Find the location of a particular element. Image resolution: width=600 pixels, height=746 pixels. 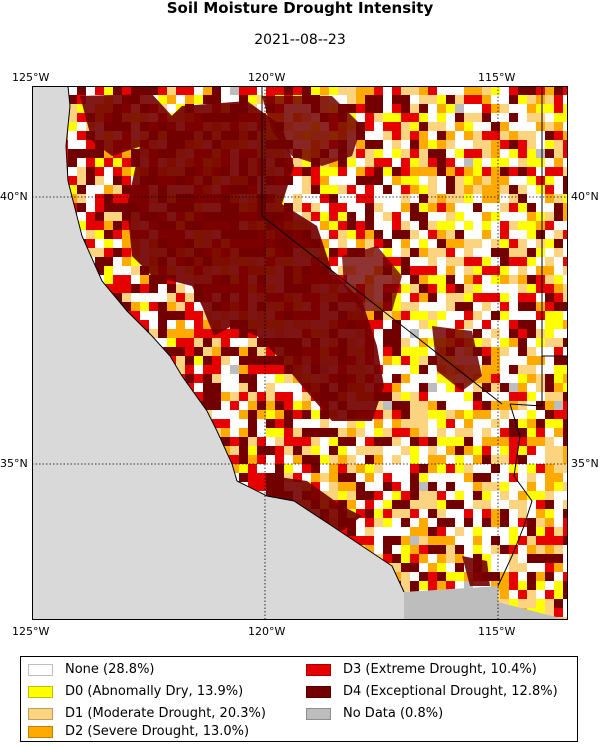

right-lat-label-40n: 40°N is located at coordinates (585, 196).